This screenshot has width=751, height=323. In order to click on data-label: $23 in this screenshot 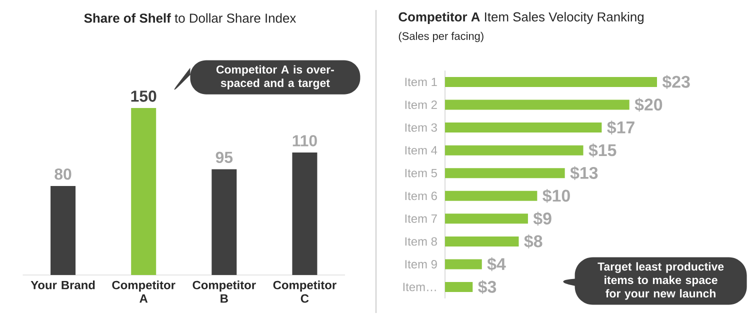, I will do `click(676, 82)`.